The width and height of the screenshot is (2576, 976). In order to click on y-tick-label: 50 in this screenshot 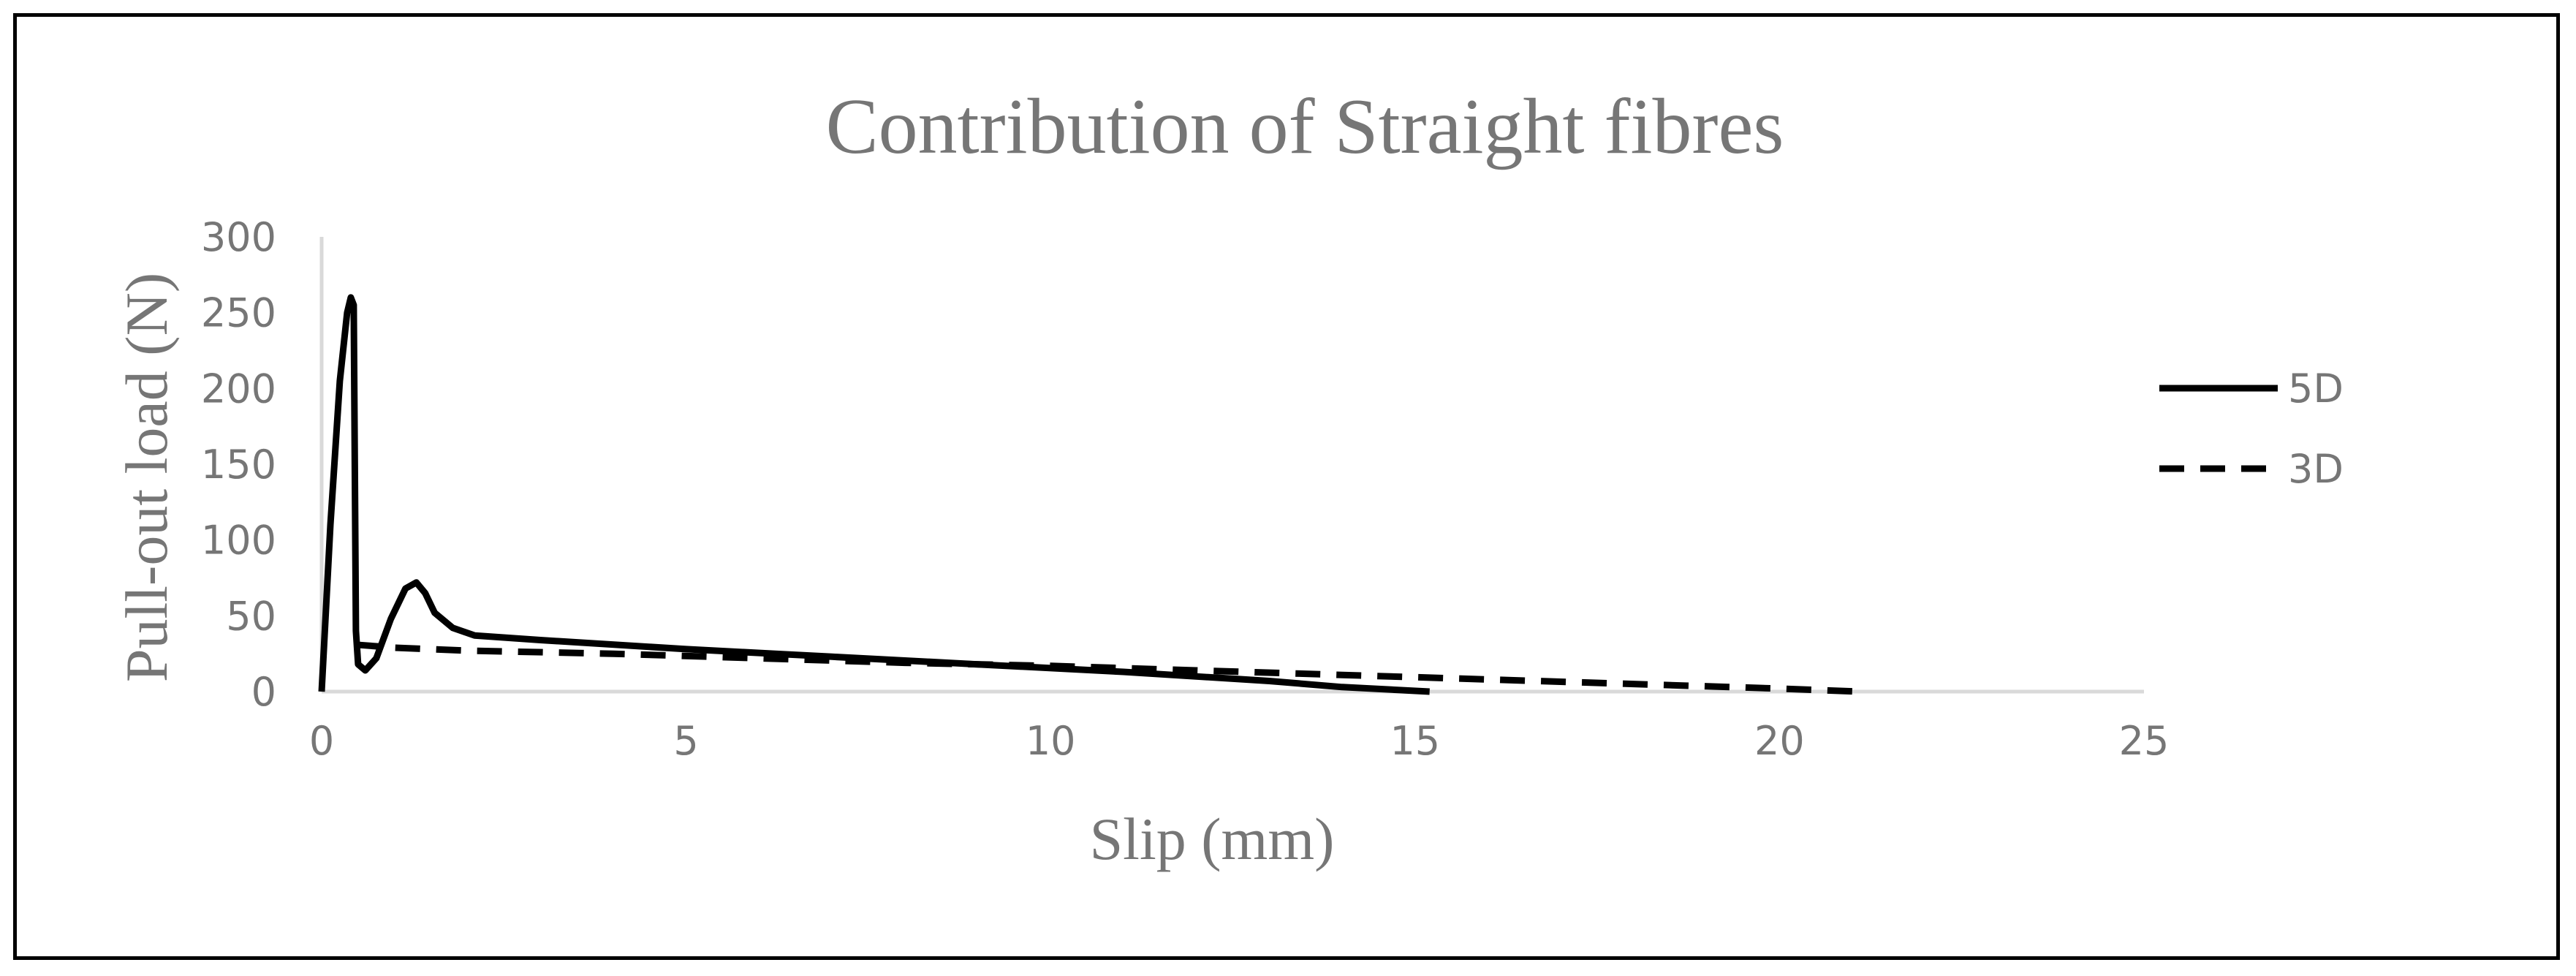, I will do `click(251, 616)`.